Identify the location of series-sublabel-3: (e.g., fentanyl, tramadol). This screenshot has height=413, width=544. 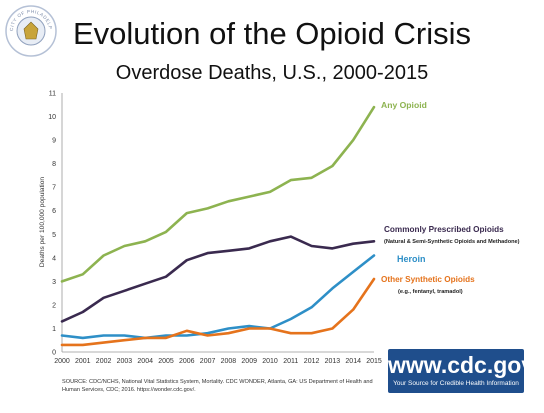
(430, 292).